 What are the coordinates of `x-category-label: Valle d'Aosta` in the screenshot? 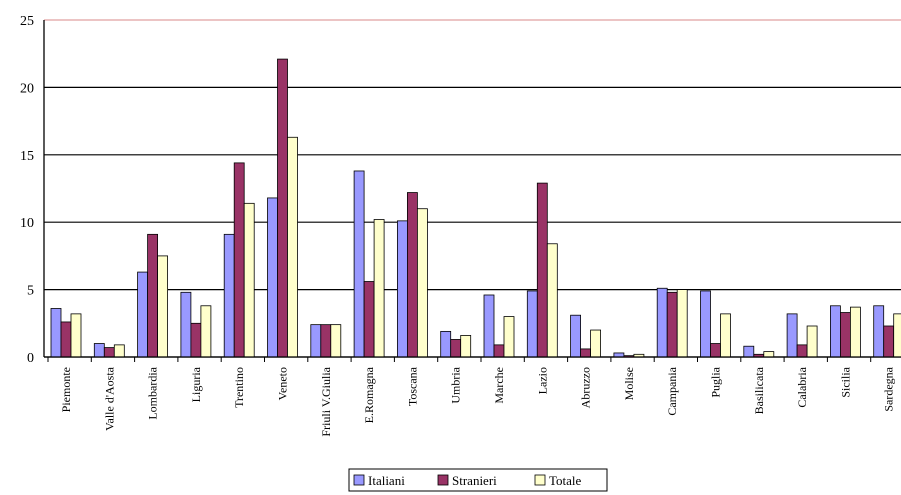 It's located at (109, 398).